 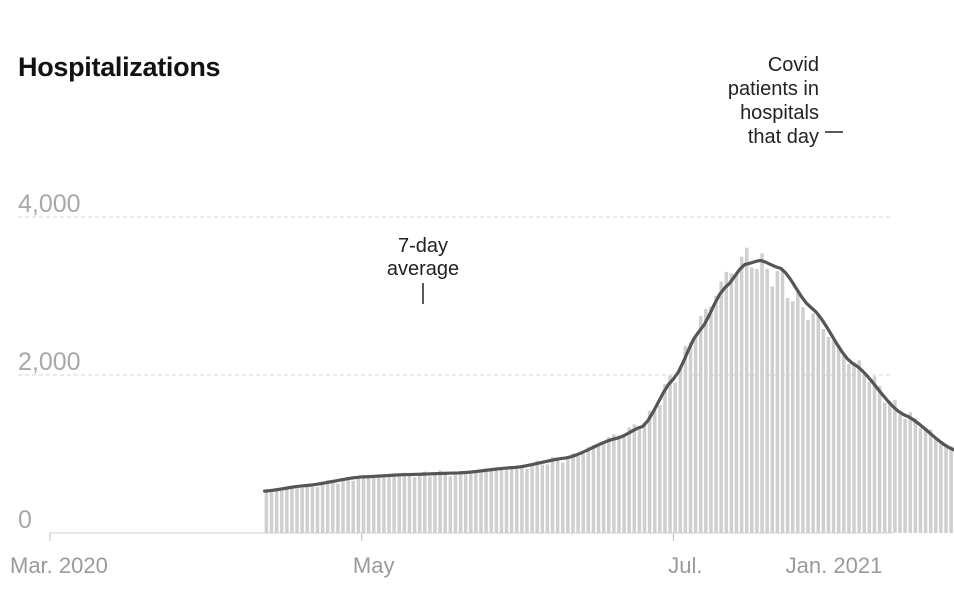 I want to click on annotation-daily-label: Covid, so click(x=793, y=65).